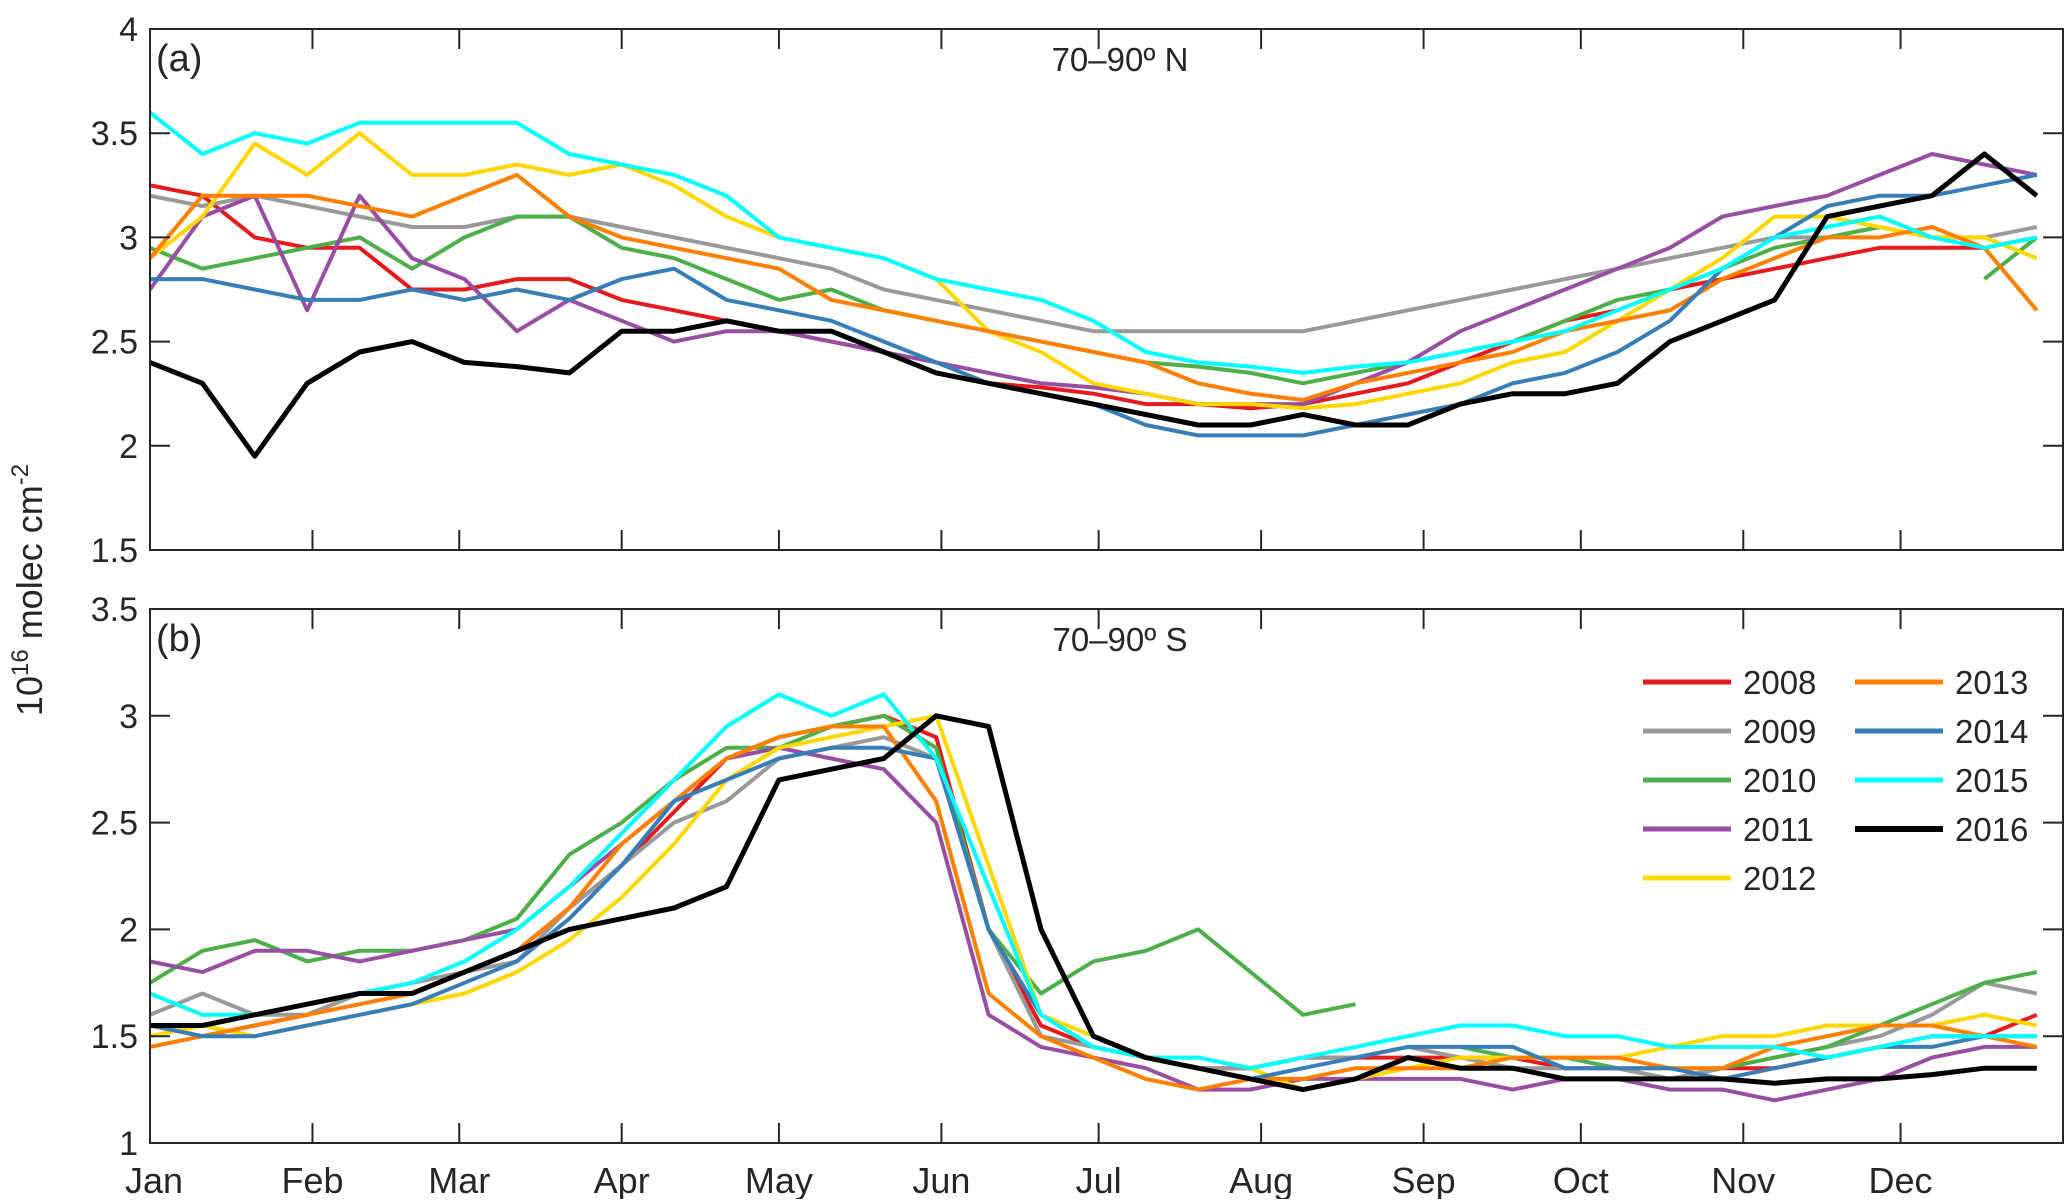  What do you see at coordinates (1094, 263) in the screenshot?
I see `series-line-2009` at bounding box center [1094, 263].